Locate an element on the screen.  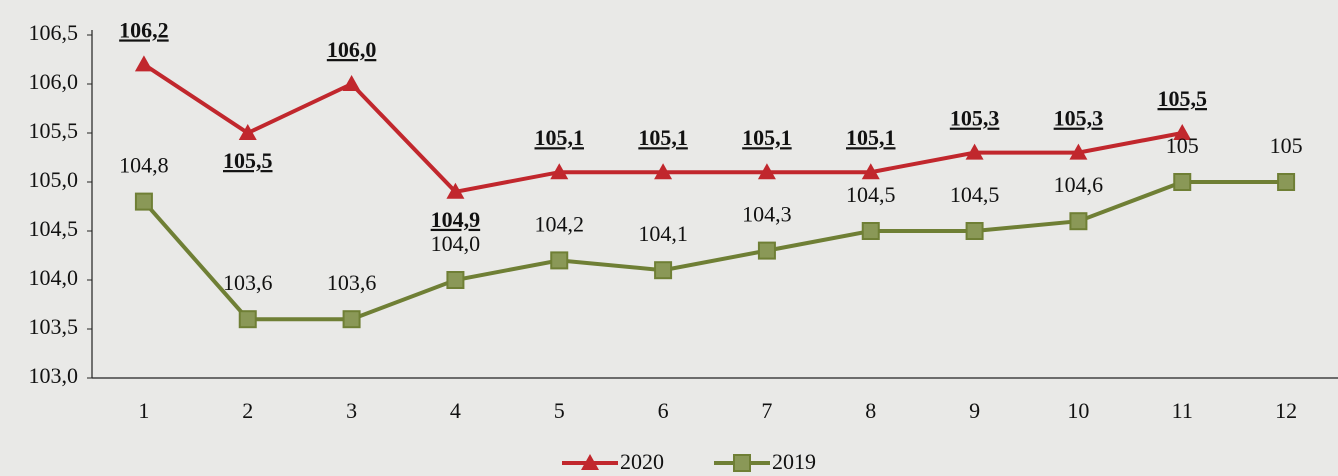
x-tick-label: 6 is located at coordinates (663, 410).